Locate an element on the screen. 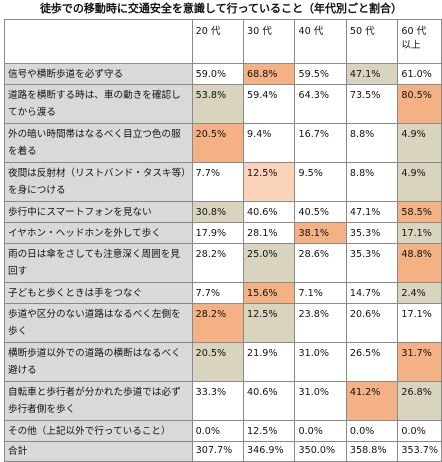 The image size is (442, 462). header-corner is located at coordinates (98, 41).